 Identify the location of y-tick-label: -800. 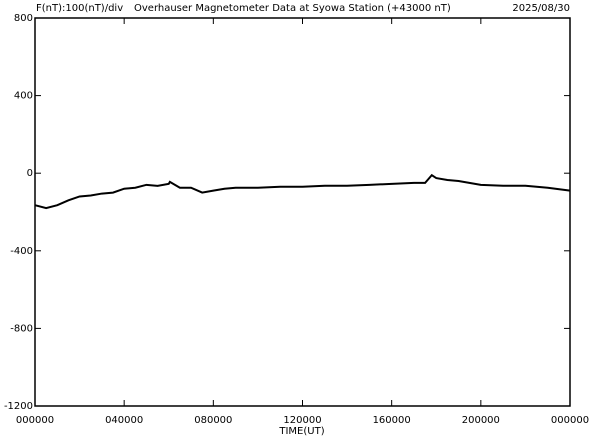
(21, 328).